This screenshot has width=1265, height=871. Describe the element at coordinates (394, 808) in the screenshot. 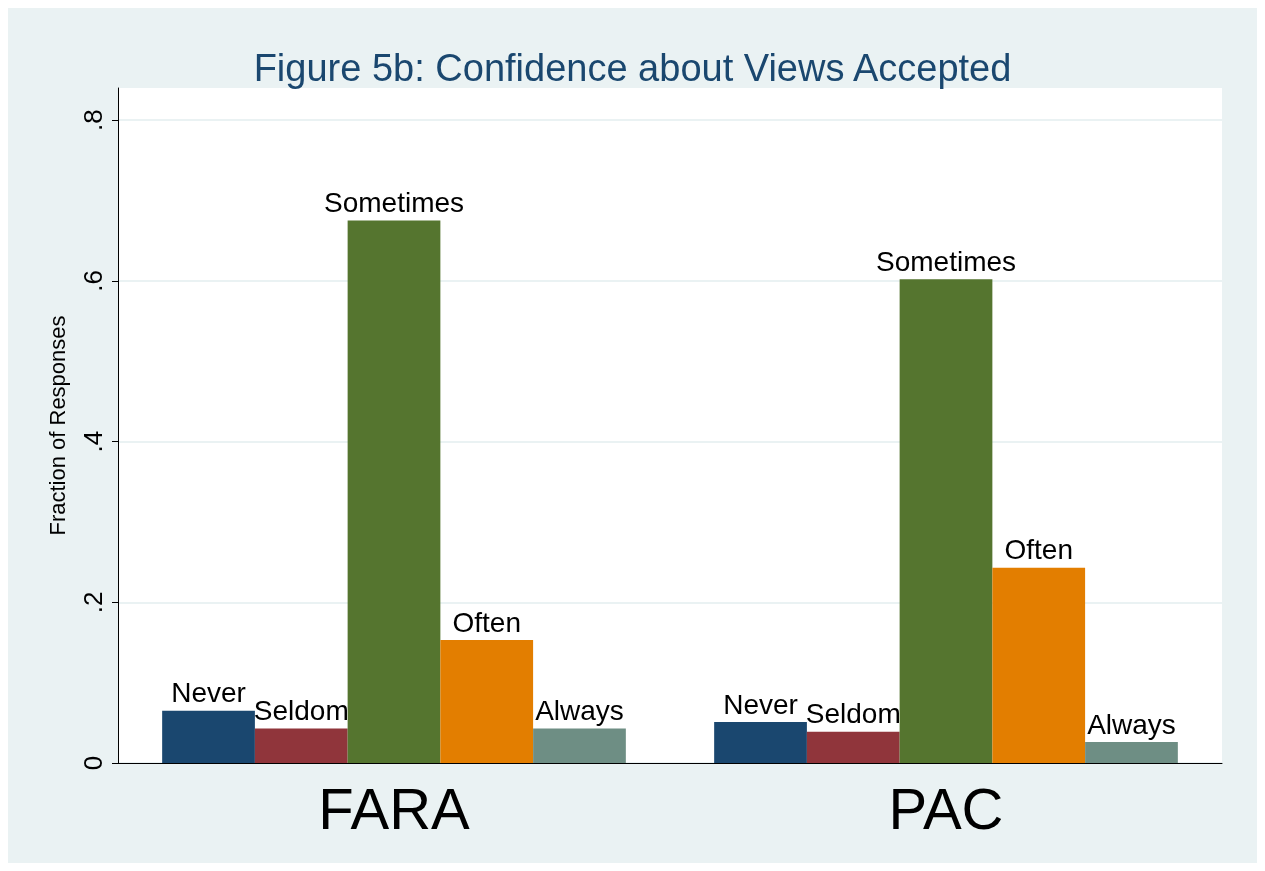

I see `x-tick-label: FARA` at that location.